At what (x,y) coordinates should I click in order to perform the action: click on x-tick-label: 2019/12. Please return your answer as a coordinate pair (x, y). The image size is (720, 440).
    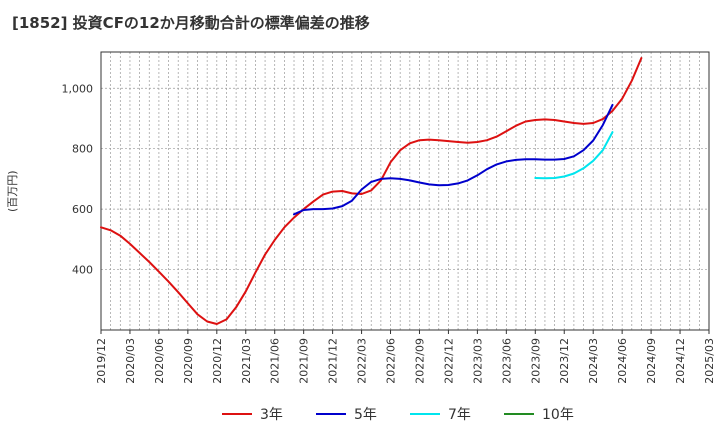
    Looking at the image, I should click on (101, 361).